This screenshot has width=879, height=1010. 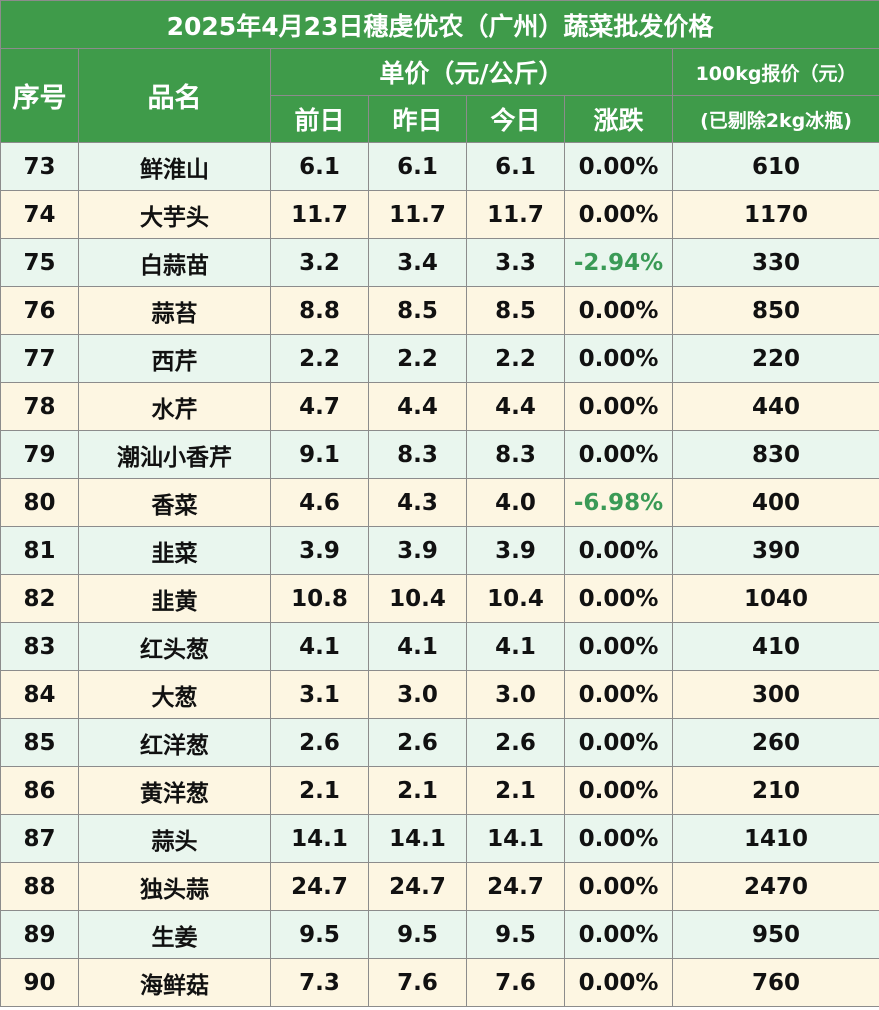 I want to click on cell-name: 红洋葱, so click(x=174, y=742).